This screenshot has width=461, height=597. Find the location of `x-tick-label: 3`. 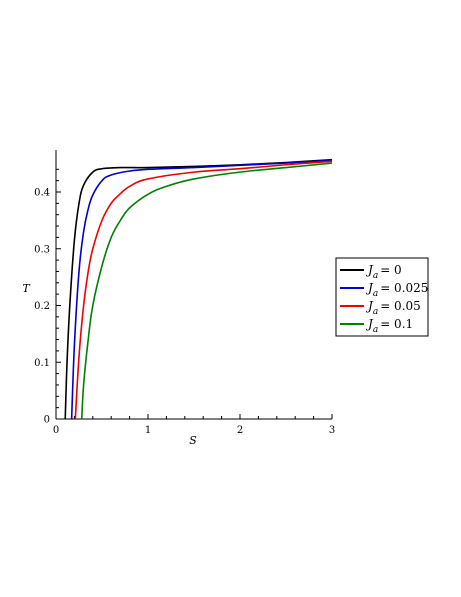

x-tick-label: 3 is located at coordinates (332, 430).